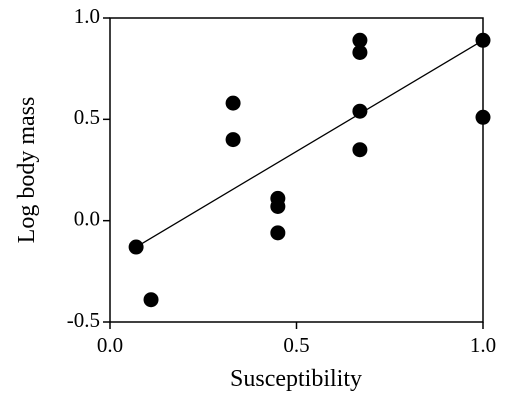  Describe the element at coordinates (296, 345) in the screenshot. I see `x-tick-label: 0.5` at that location.